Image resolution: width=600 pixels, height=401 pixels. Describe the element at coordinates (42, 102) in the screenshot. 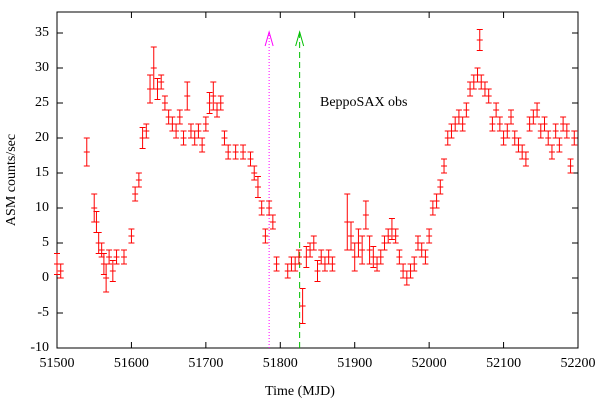

I see `y-tick-label: 25` at that location.